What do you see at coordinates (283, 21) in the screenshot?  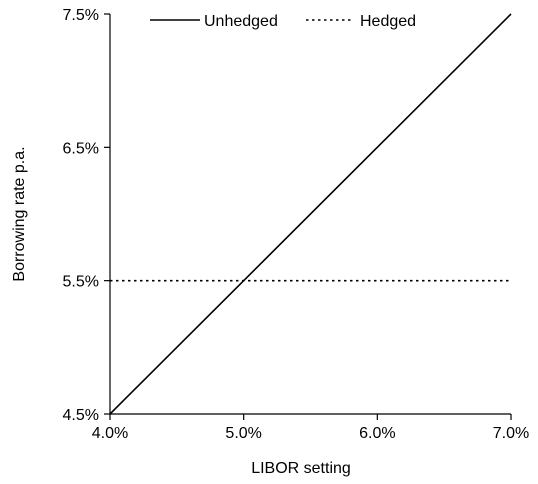 I see `legend: Unhedged Hedged` at bounding box center [283, 21].